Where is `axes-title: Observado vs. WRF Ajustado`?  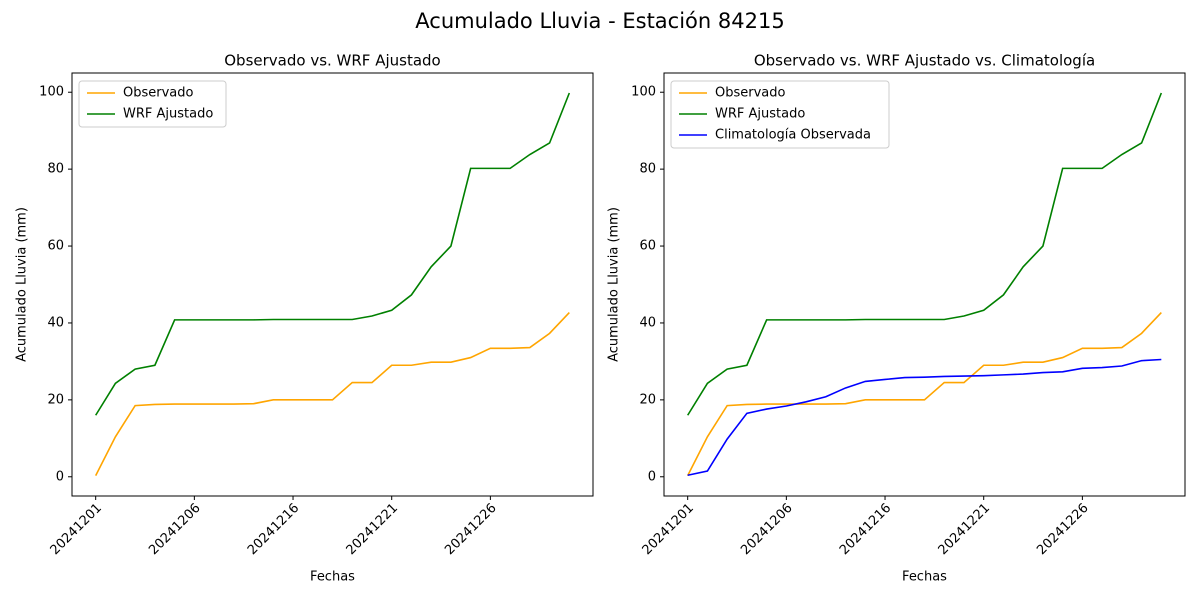 axes-title: Observado vs. WRF Ajustado is located at coordinates (332, 61).